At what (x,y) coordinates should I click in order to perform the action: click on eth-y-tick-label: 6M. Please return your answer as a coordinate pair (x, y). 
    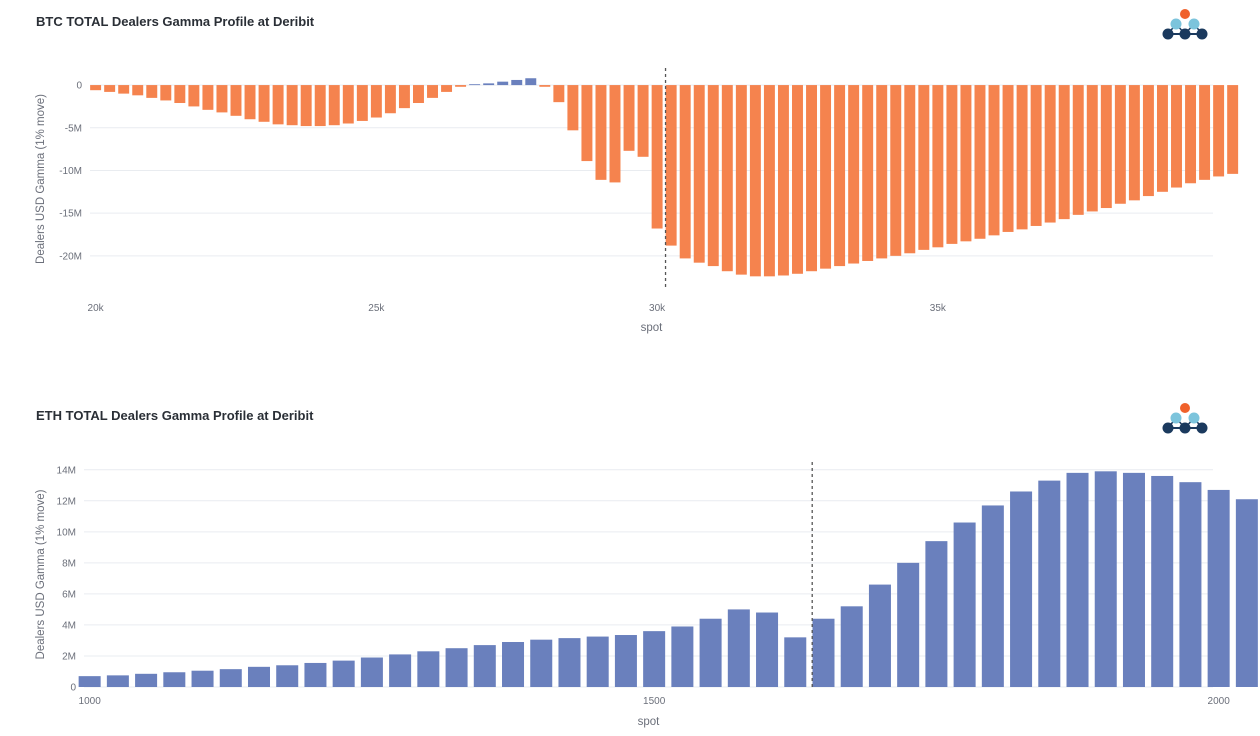
    Looking at the image, I should click on (69, 594).